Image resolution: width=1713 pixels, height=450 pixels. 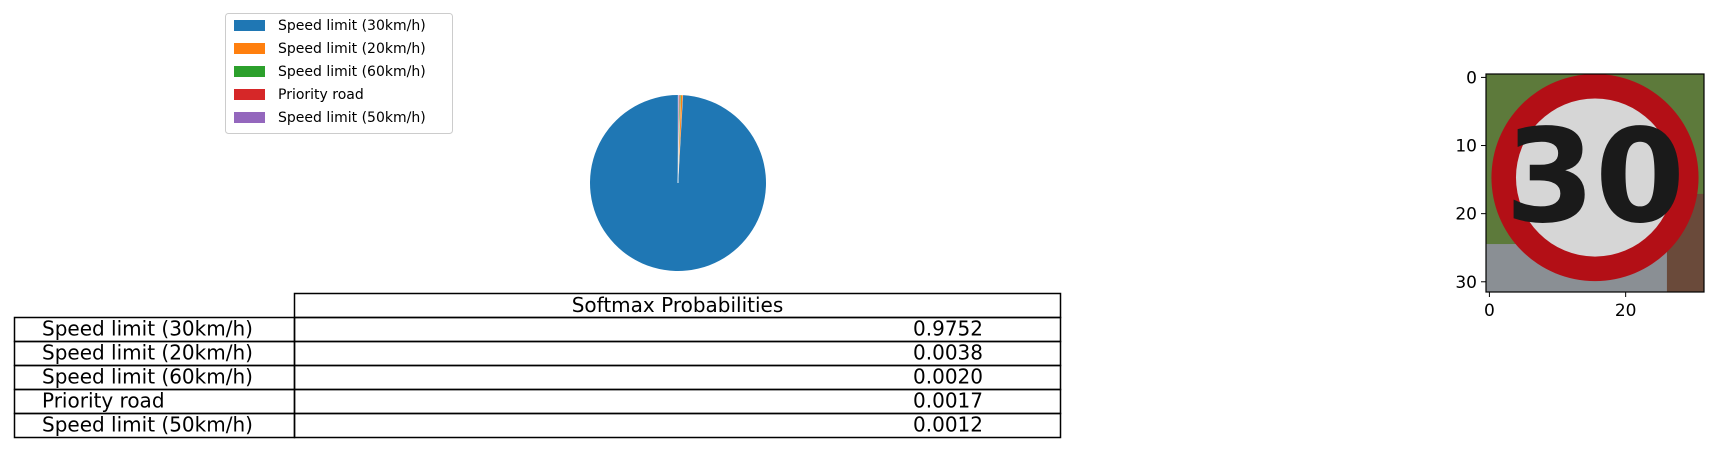 I want to click on legend-label: Speed limit (60km/h), so click(x=352, y=72).